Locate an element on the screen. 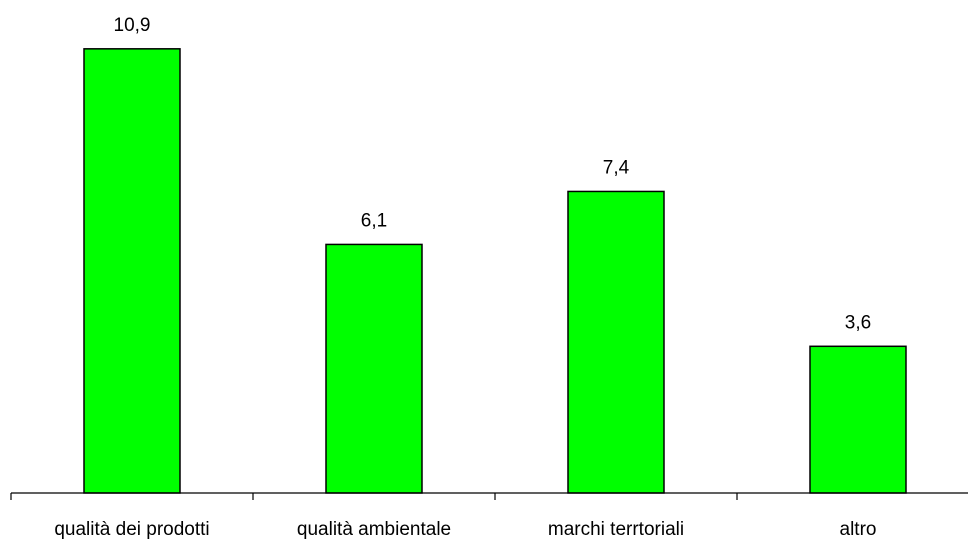 Image resolution: width=968 pixels, height=543 pixels. category-label: marchi terrtoriali is located at coordinates (616, 529).